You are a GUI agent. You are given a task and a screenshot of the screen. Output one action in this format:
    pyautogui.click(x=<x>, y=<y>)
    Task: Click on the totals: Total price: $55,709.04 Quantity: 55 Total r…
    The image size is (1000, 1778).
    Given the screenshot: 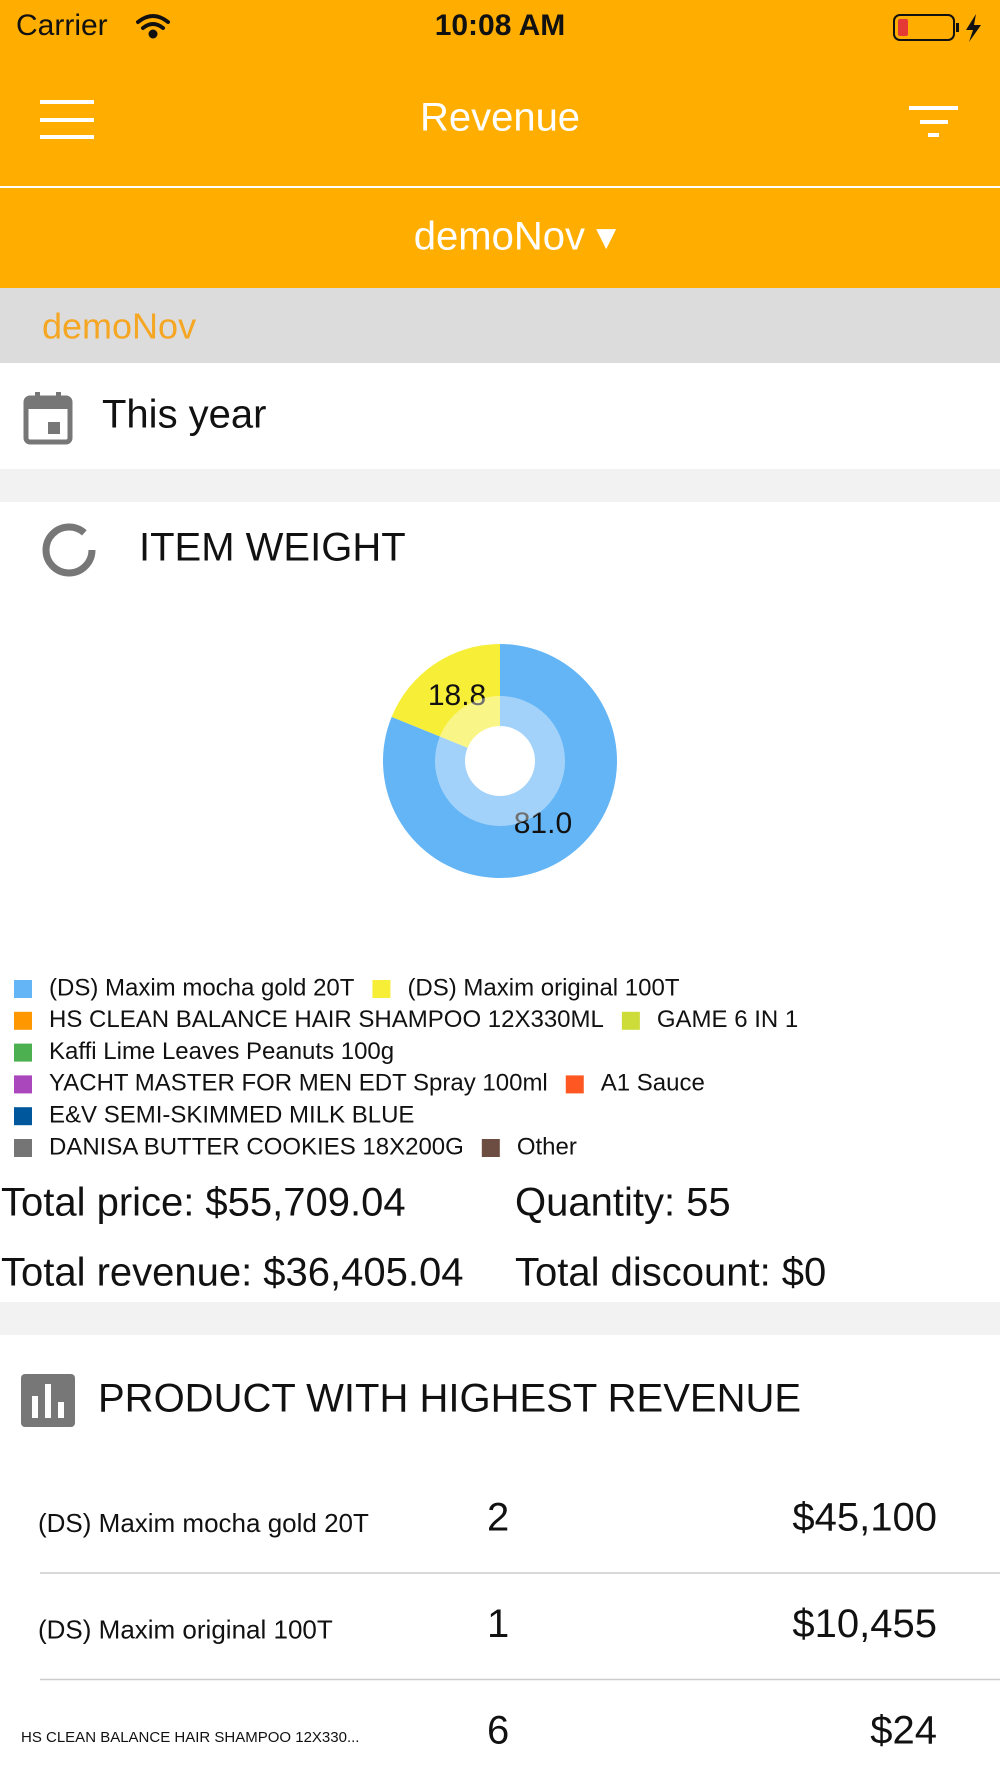 What is the action you would take?
    pyautogui.click(x=413, y=1238)
    